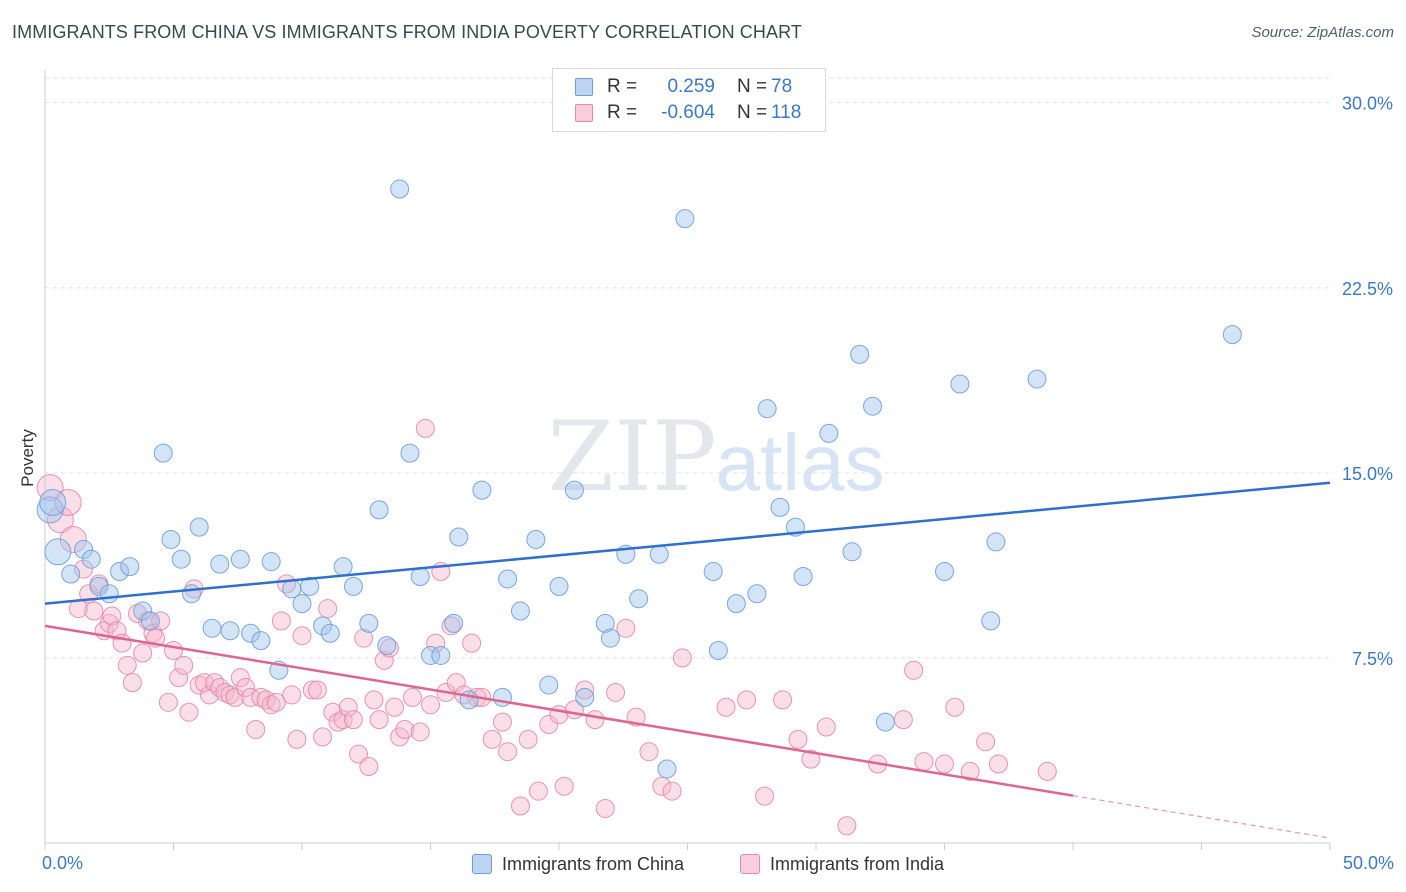  What do you see at coordinates (584, 113) in the screenshot?
I see `legend-swatch-india` at bounding box center [584, 113].